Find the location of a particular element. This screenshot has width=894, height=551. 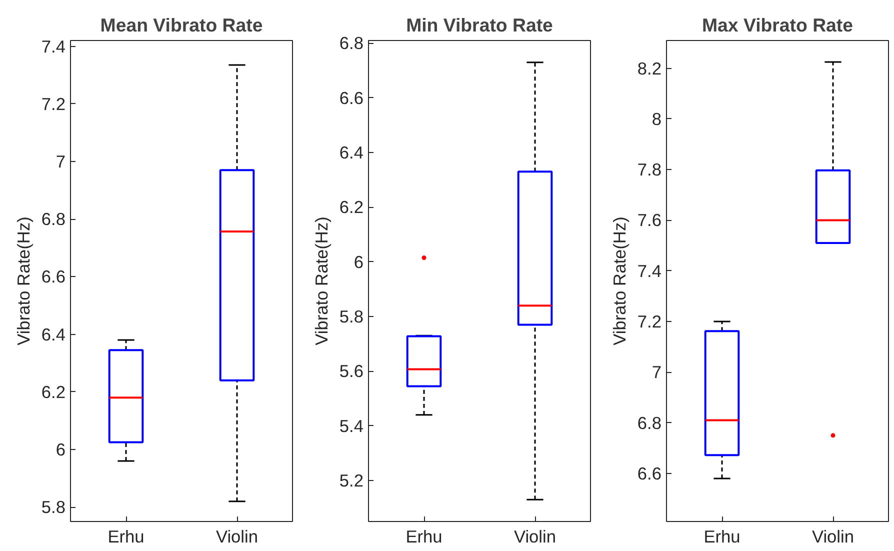

chart-title: Mean Vibrato Rate is located at coordinates (181, 25).